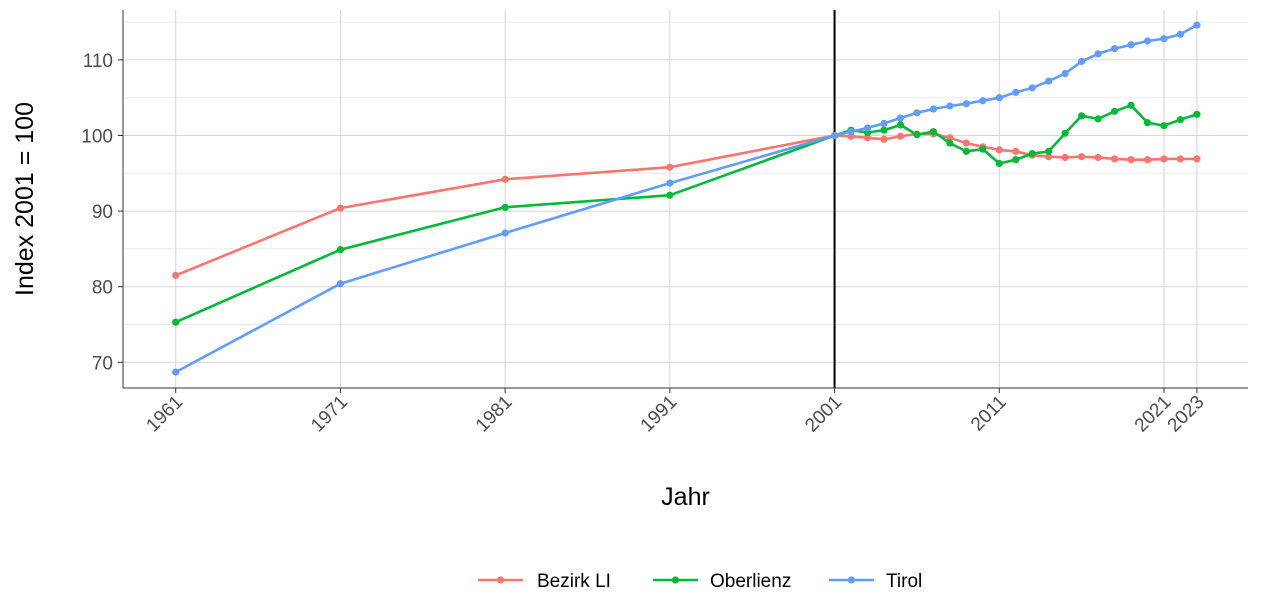 This screenshot has width=1261, height=593. What do you see at coordinates (97, 136) in the screenshot?
I see `y-tick-label: 100` at bounding box center [97, 136].